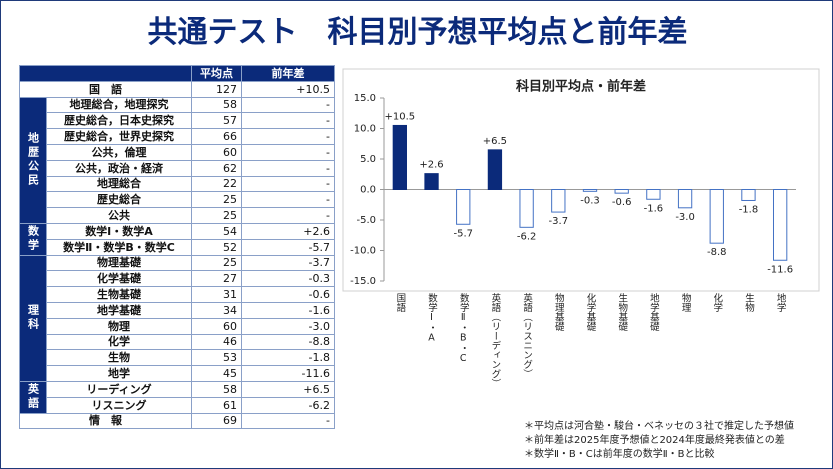  Describe the element at coordinates (781, 302) in the screenshot. I see `x-tick-label: 地学` at that location.